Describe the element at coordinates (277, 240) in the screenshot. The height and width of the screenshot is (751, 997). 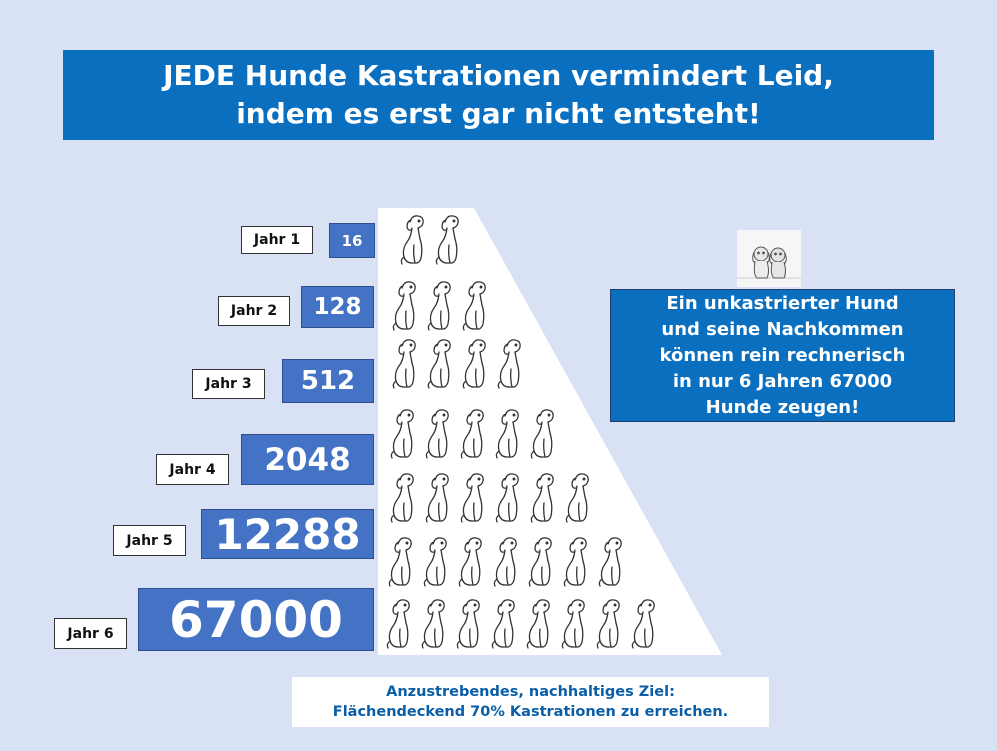
I see `year-label-1: Jahr 1` at that location.